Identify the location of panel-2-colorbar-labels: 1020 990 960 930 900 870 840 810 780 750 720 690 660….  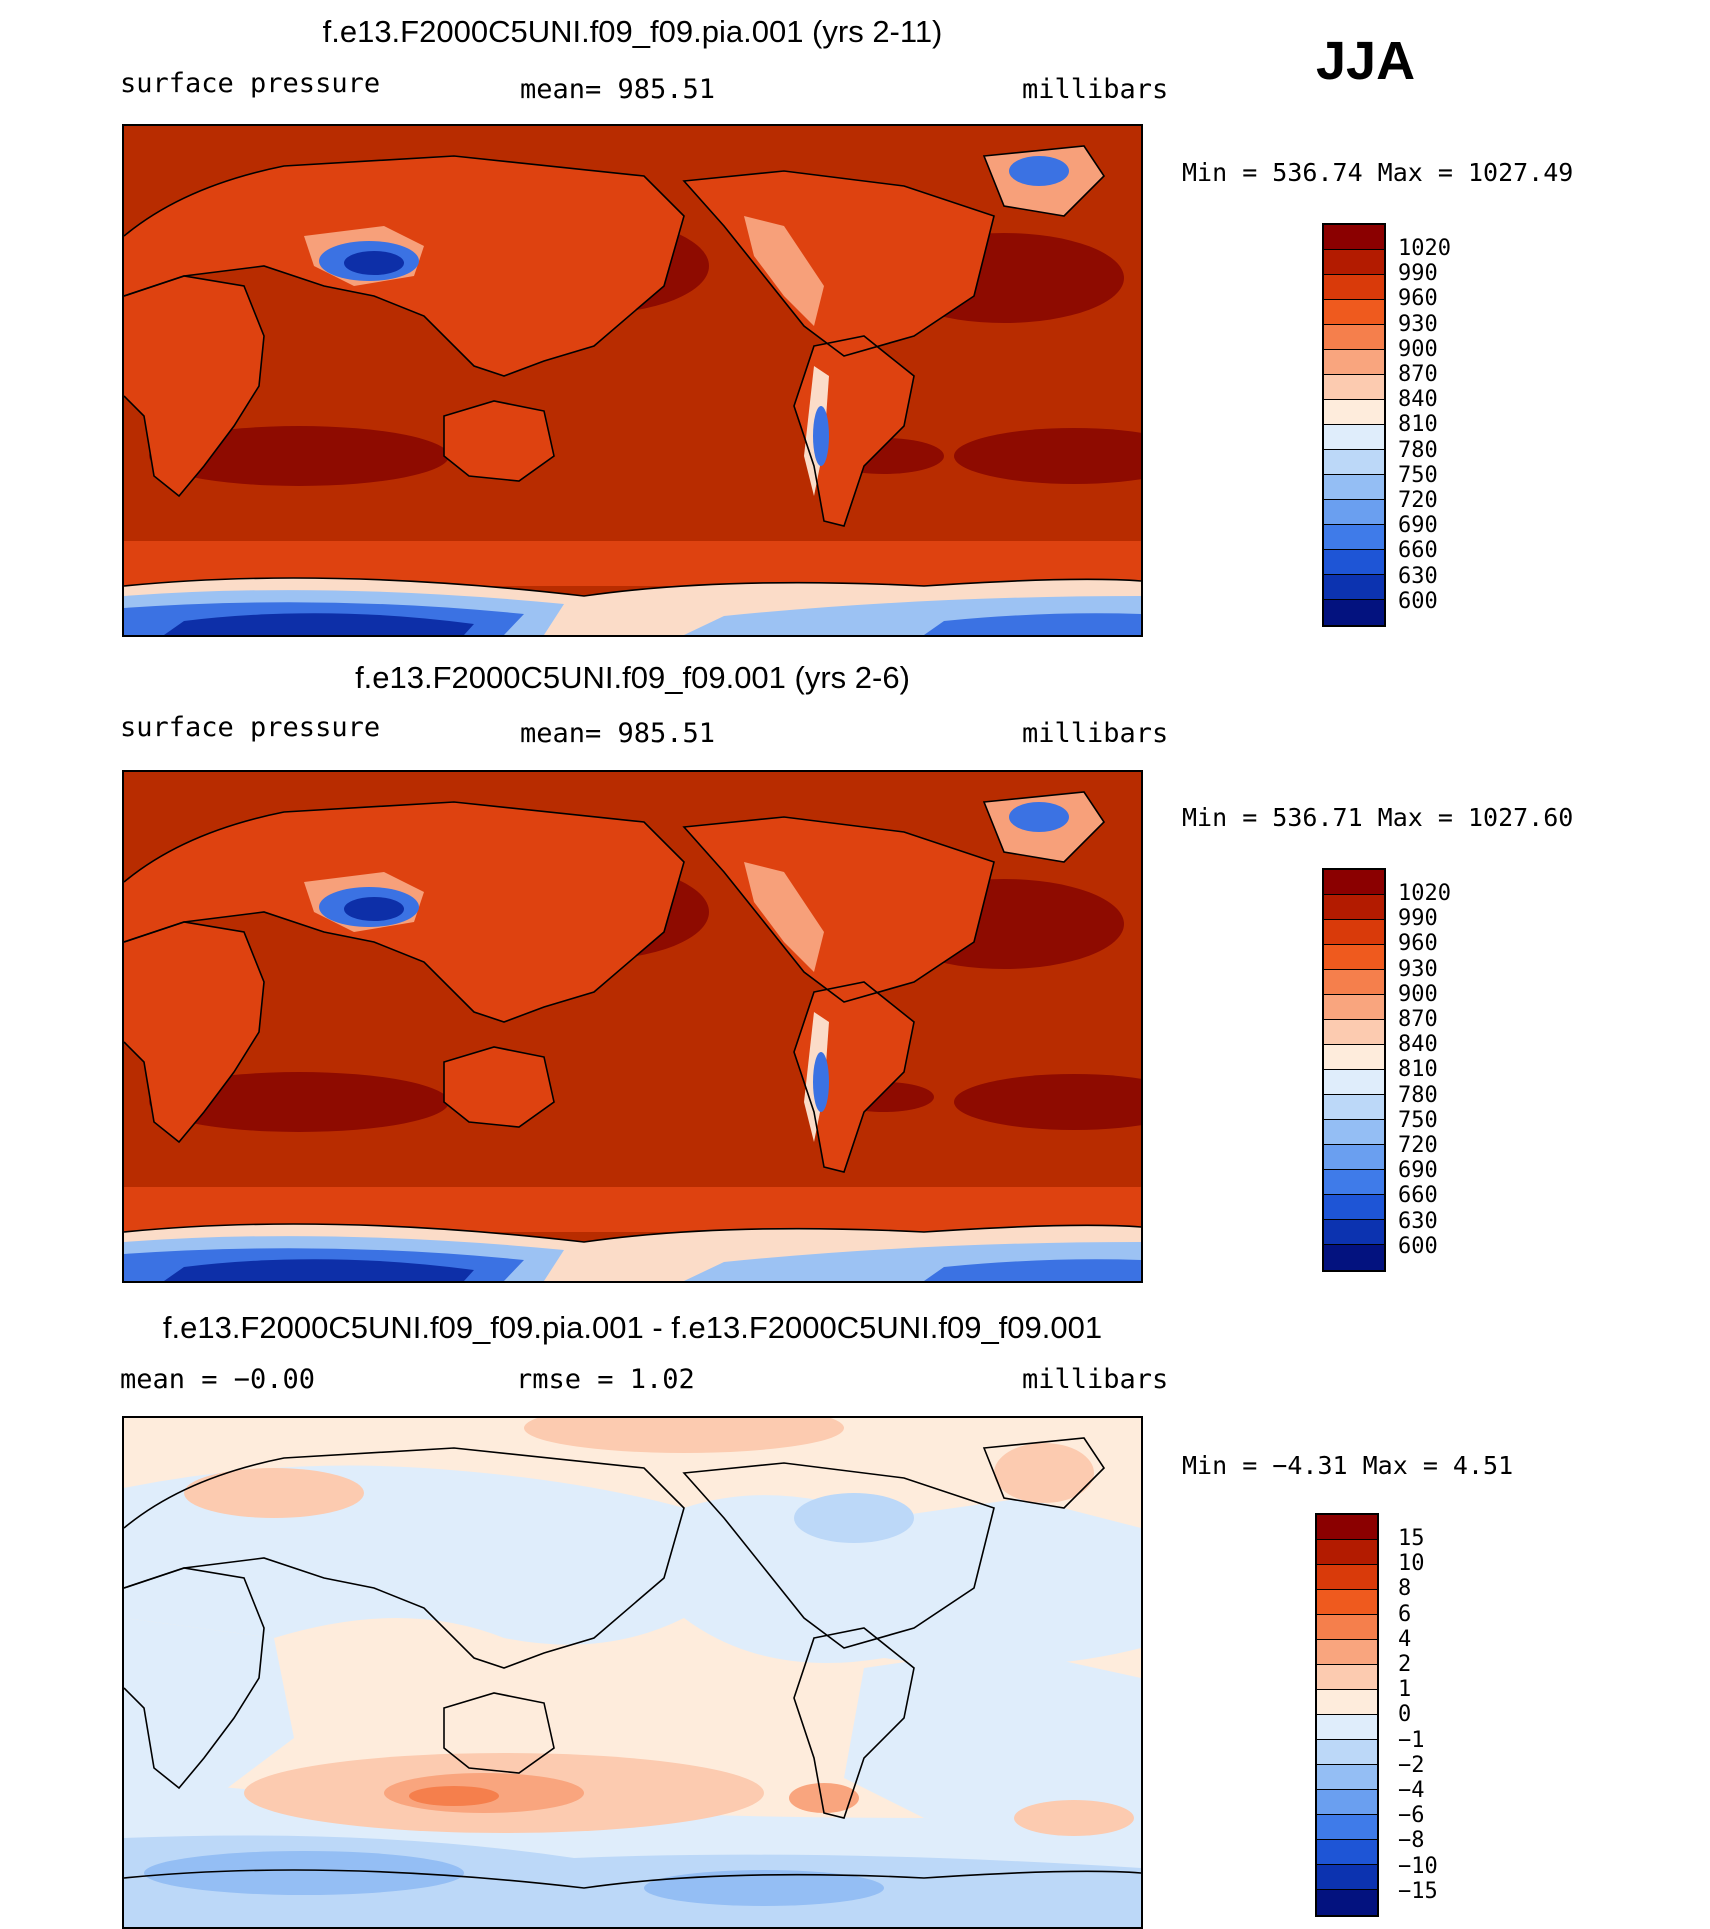
(1424, 1070).